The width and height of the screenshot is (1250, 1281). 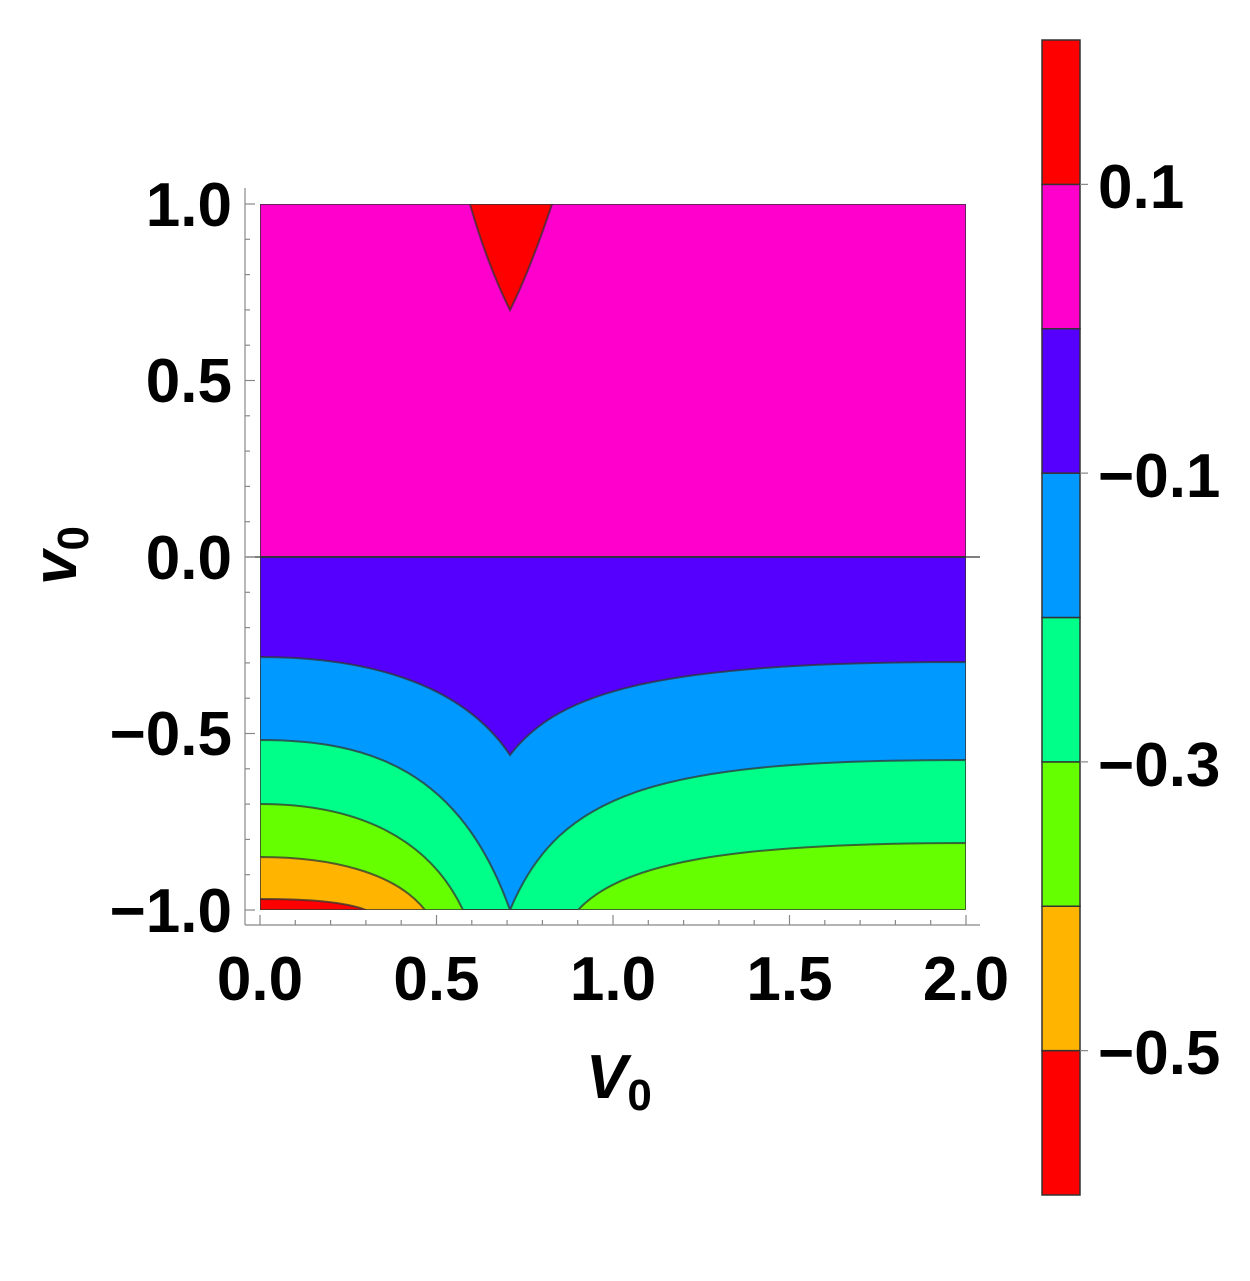 I want to click on x-tick-labels: 0.0 0.5 1.0 1.5 2.0, so click(x=613, y=979).